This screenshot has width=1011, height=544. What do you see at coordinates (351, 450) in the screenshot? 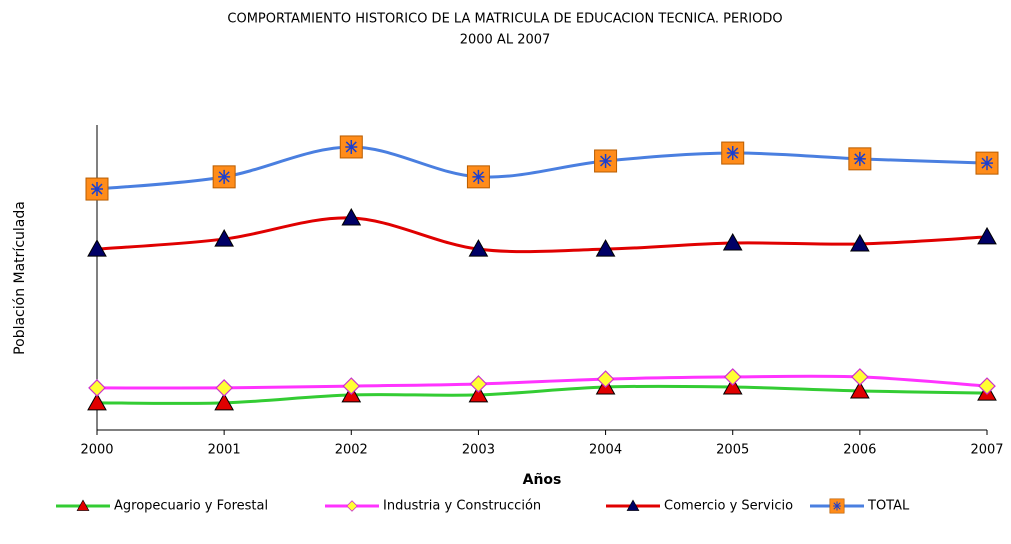
I see `x-tick-label: 2002` at bounding box center [351, 450].